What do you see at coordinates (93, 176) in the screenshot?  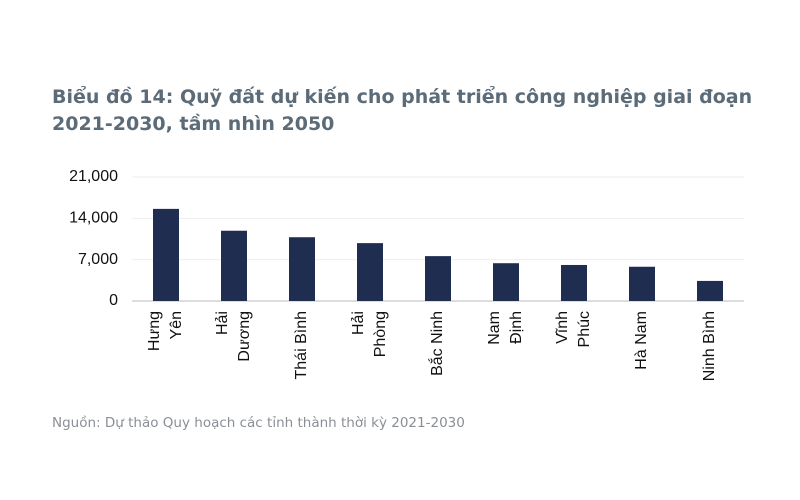 I see `y-tick-label: 21,000` at bounding box center [93, 176].